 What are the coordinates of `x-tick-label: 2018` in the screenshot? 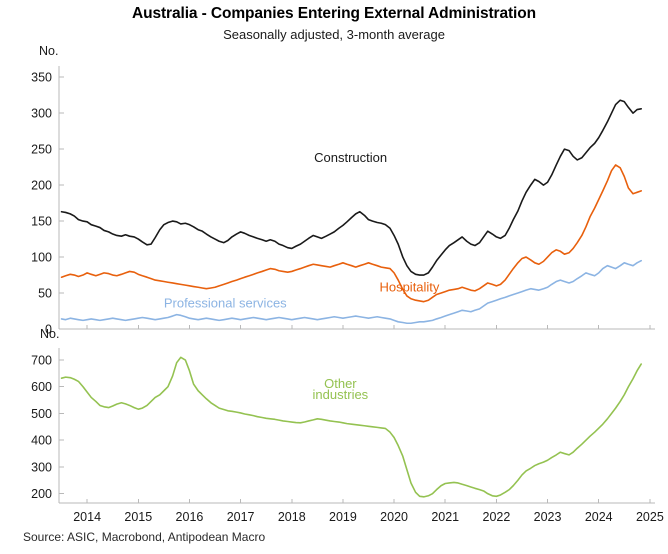 It's located at (292, 517).